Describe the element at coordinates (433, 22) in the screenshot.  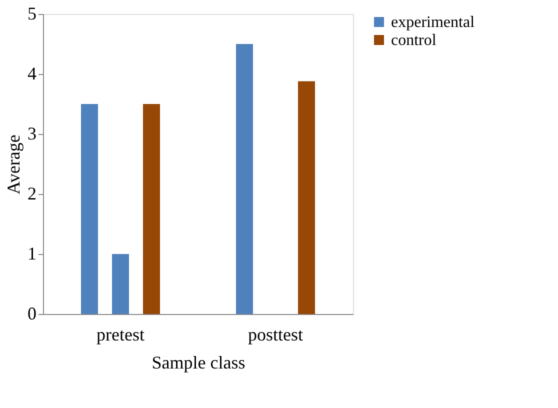
I see `legend-label: experimental` at that location.